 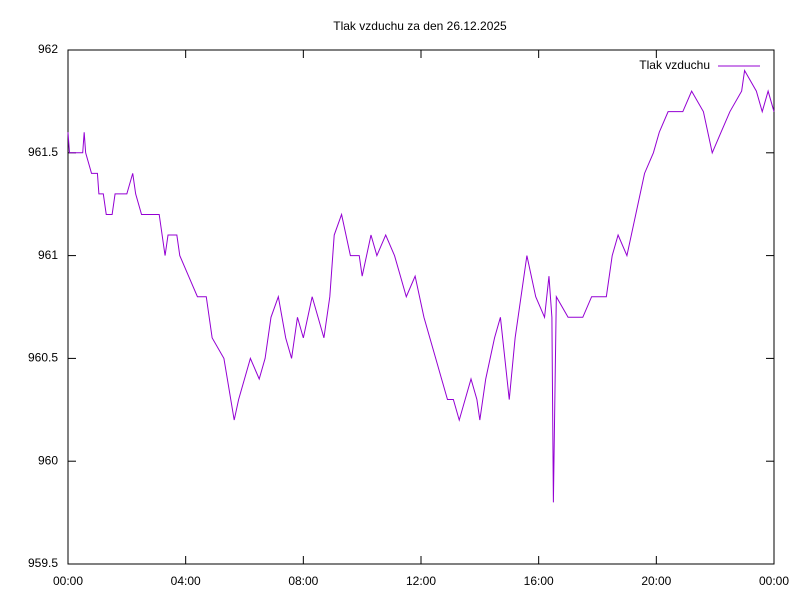 What do you see at coordinates (421, 581) in the screenshot?
I see `x-tick-label: 12:00` at bounding box center [421, 581].